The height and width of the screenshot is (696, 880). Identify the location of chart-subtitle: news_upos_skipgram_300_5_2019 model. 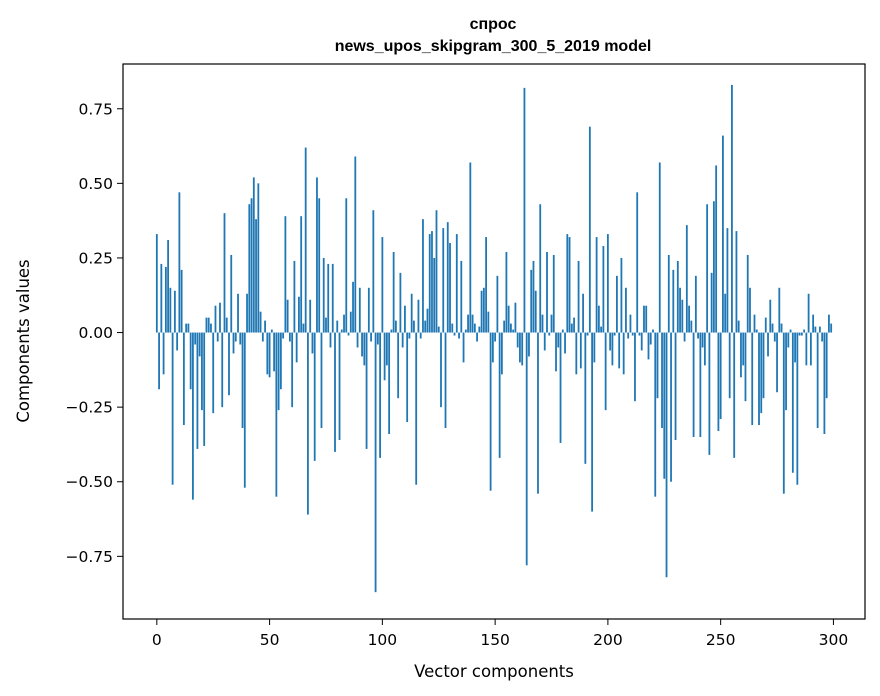
(493, 46).